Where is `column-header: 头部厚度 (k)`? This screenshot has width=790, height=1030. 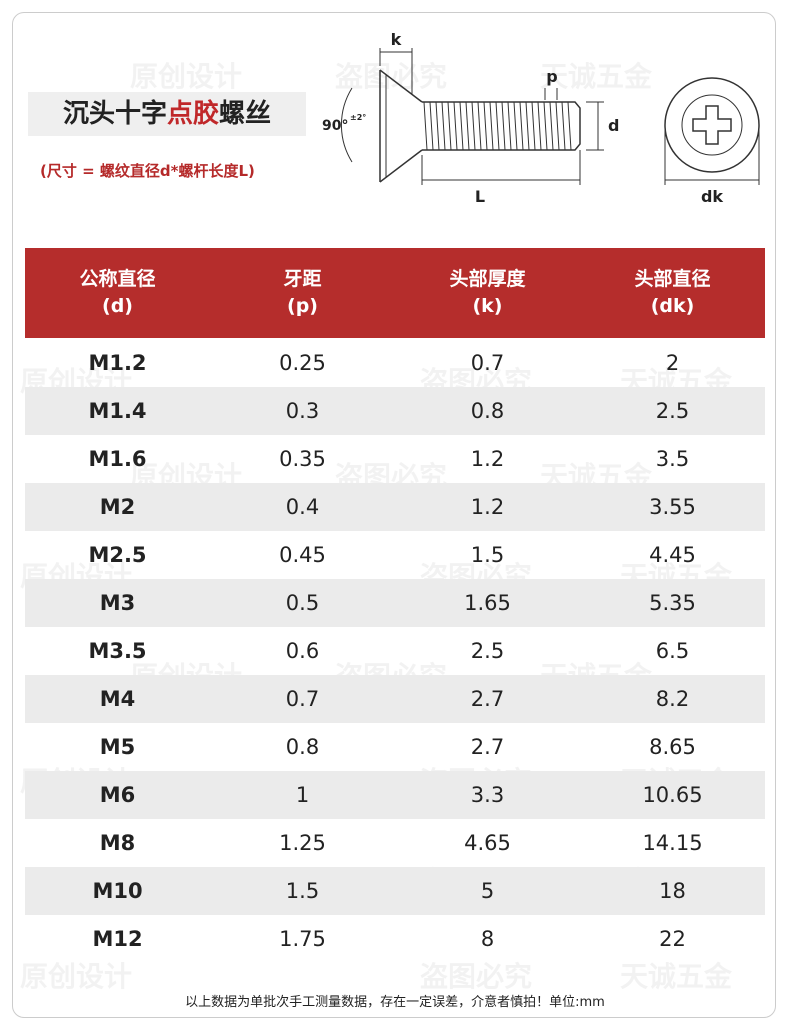
column-header: 头部厚度 (k) is located at coordinates (487, 293).